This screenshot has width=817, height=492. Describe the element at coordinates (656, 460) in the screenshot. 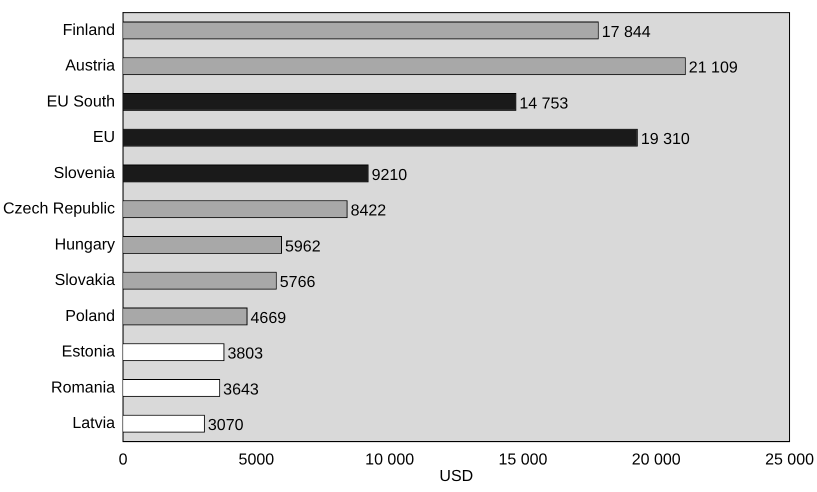

I see `x-tick-label: 20 000` at that location.